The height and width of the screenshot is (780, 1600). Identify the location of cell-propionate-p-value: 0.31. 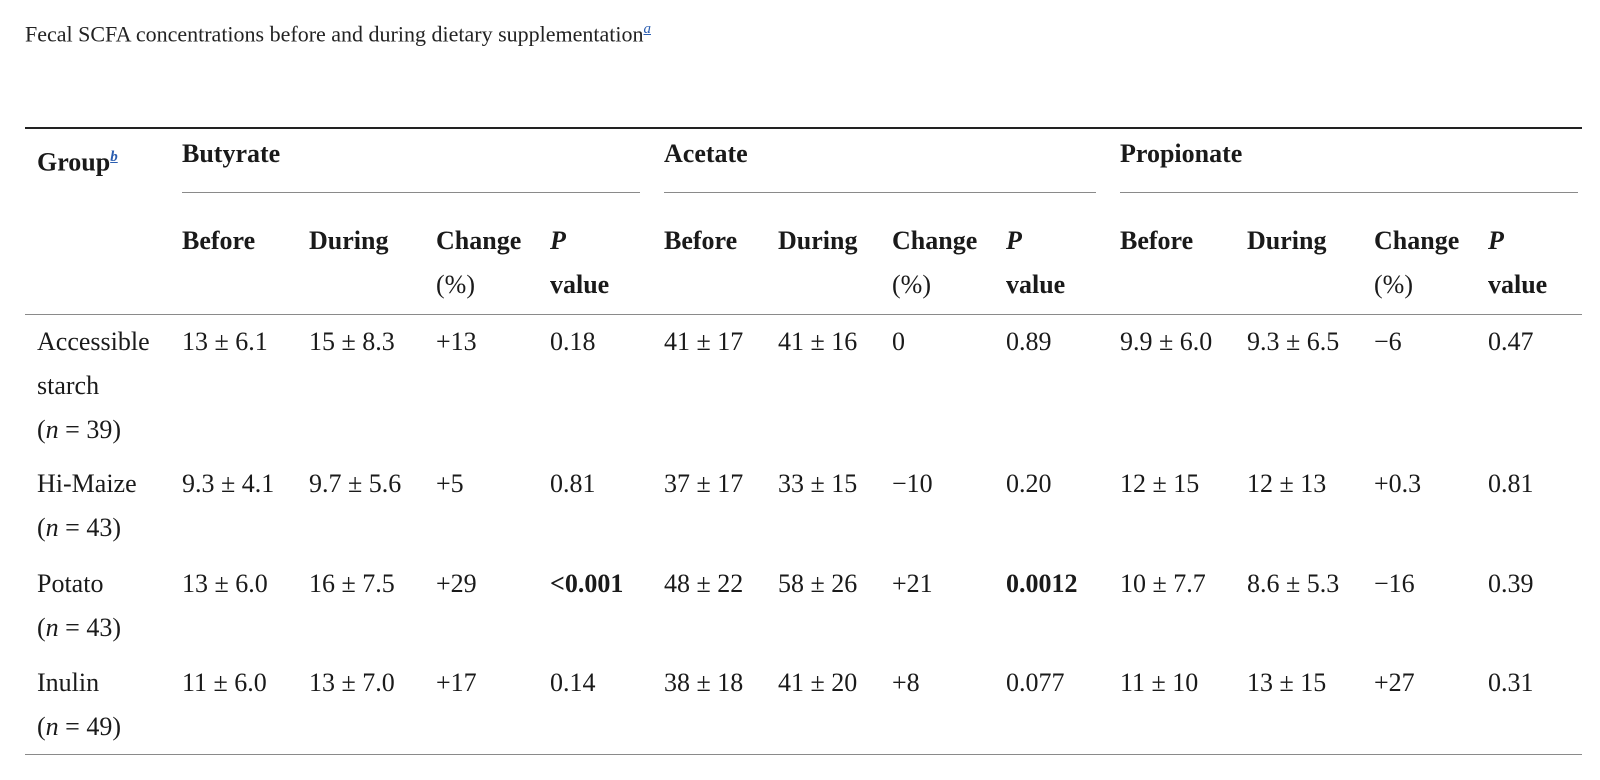
(1511, 682).